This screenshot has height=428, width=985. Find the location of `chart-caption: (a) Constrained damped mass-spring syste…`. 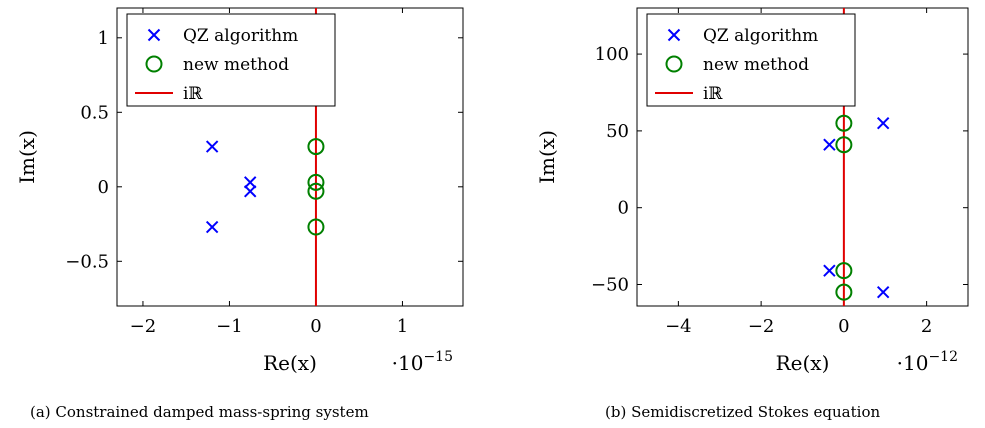

chart-caption: (a) Constrained damped mass-spring syste… is located at coordinates (199, 412).